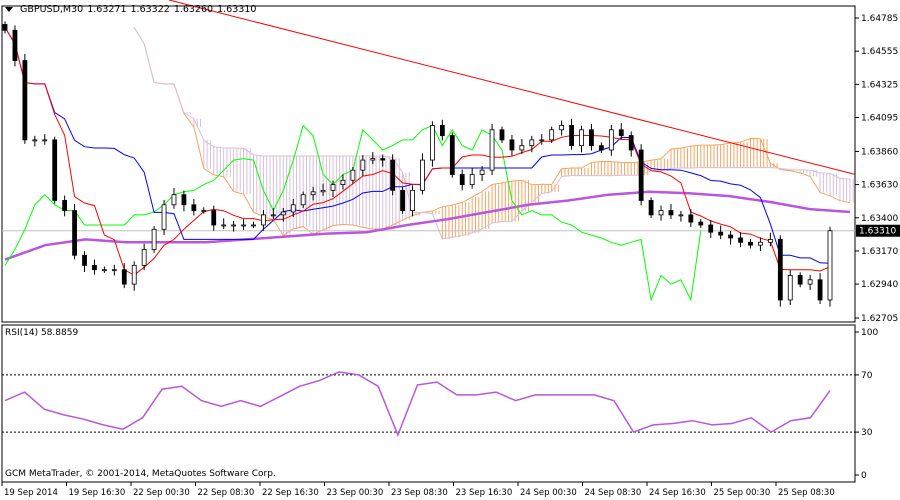 The height and width of the screenshot is (500, 900). Describe the element at coordinates (879, 52) in the screenshot. I see `price-tick-label: 1.64555` at that location.